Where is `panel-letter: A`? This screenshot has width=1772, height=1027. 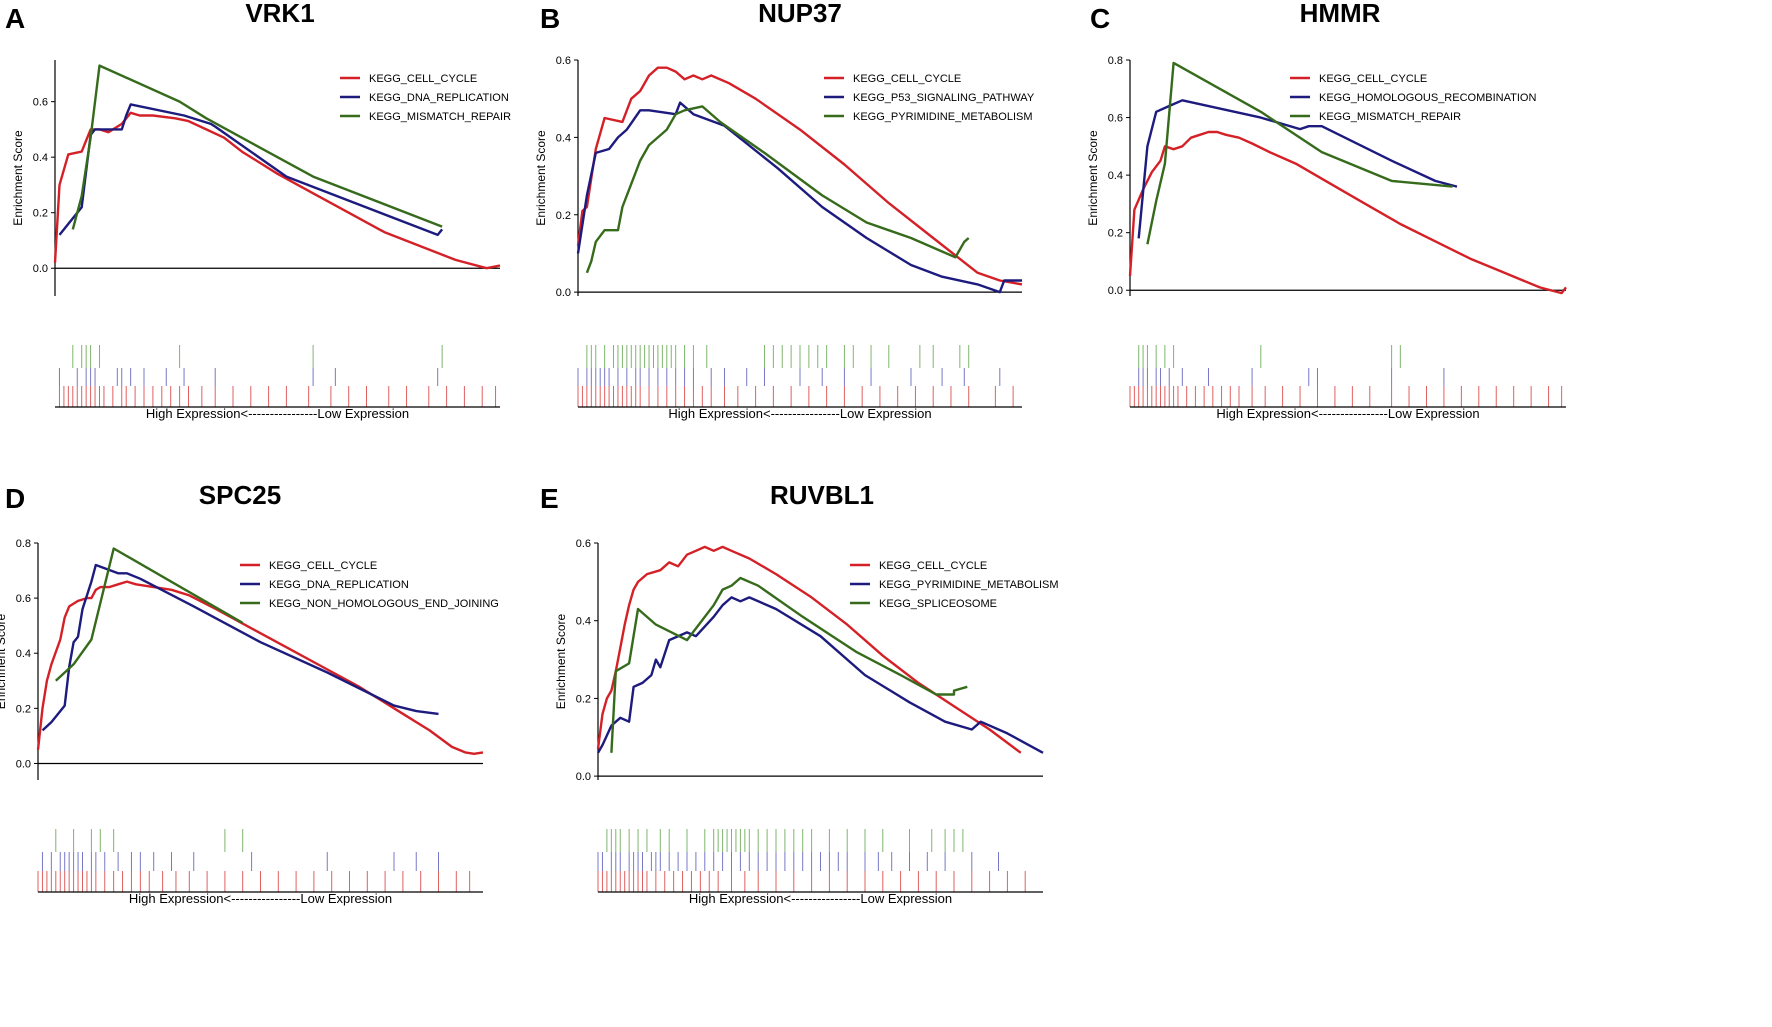 panel-letter: A is located at coordinates (15, 18).